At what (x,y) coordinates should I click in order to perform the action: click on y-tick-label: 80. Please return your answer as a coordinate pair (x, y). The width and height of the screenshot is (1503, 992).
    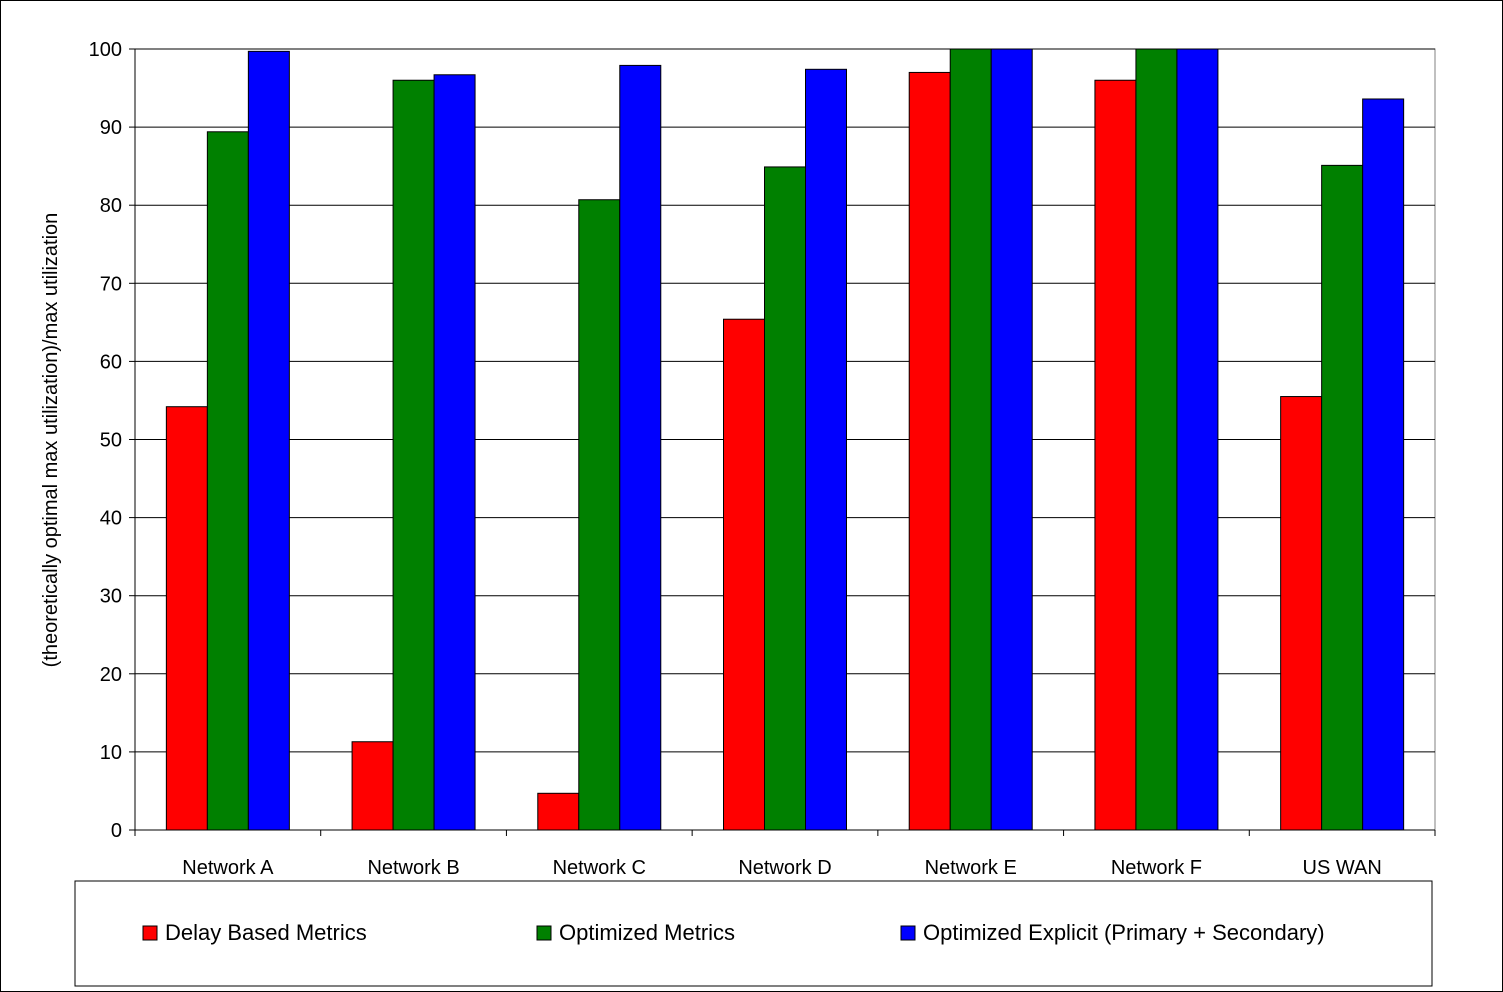
    Looking at the image, I should click on (111, 206).